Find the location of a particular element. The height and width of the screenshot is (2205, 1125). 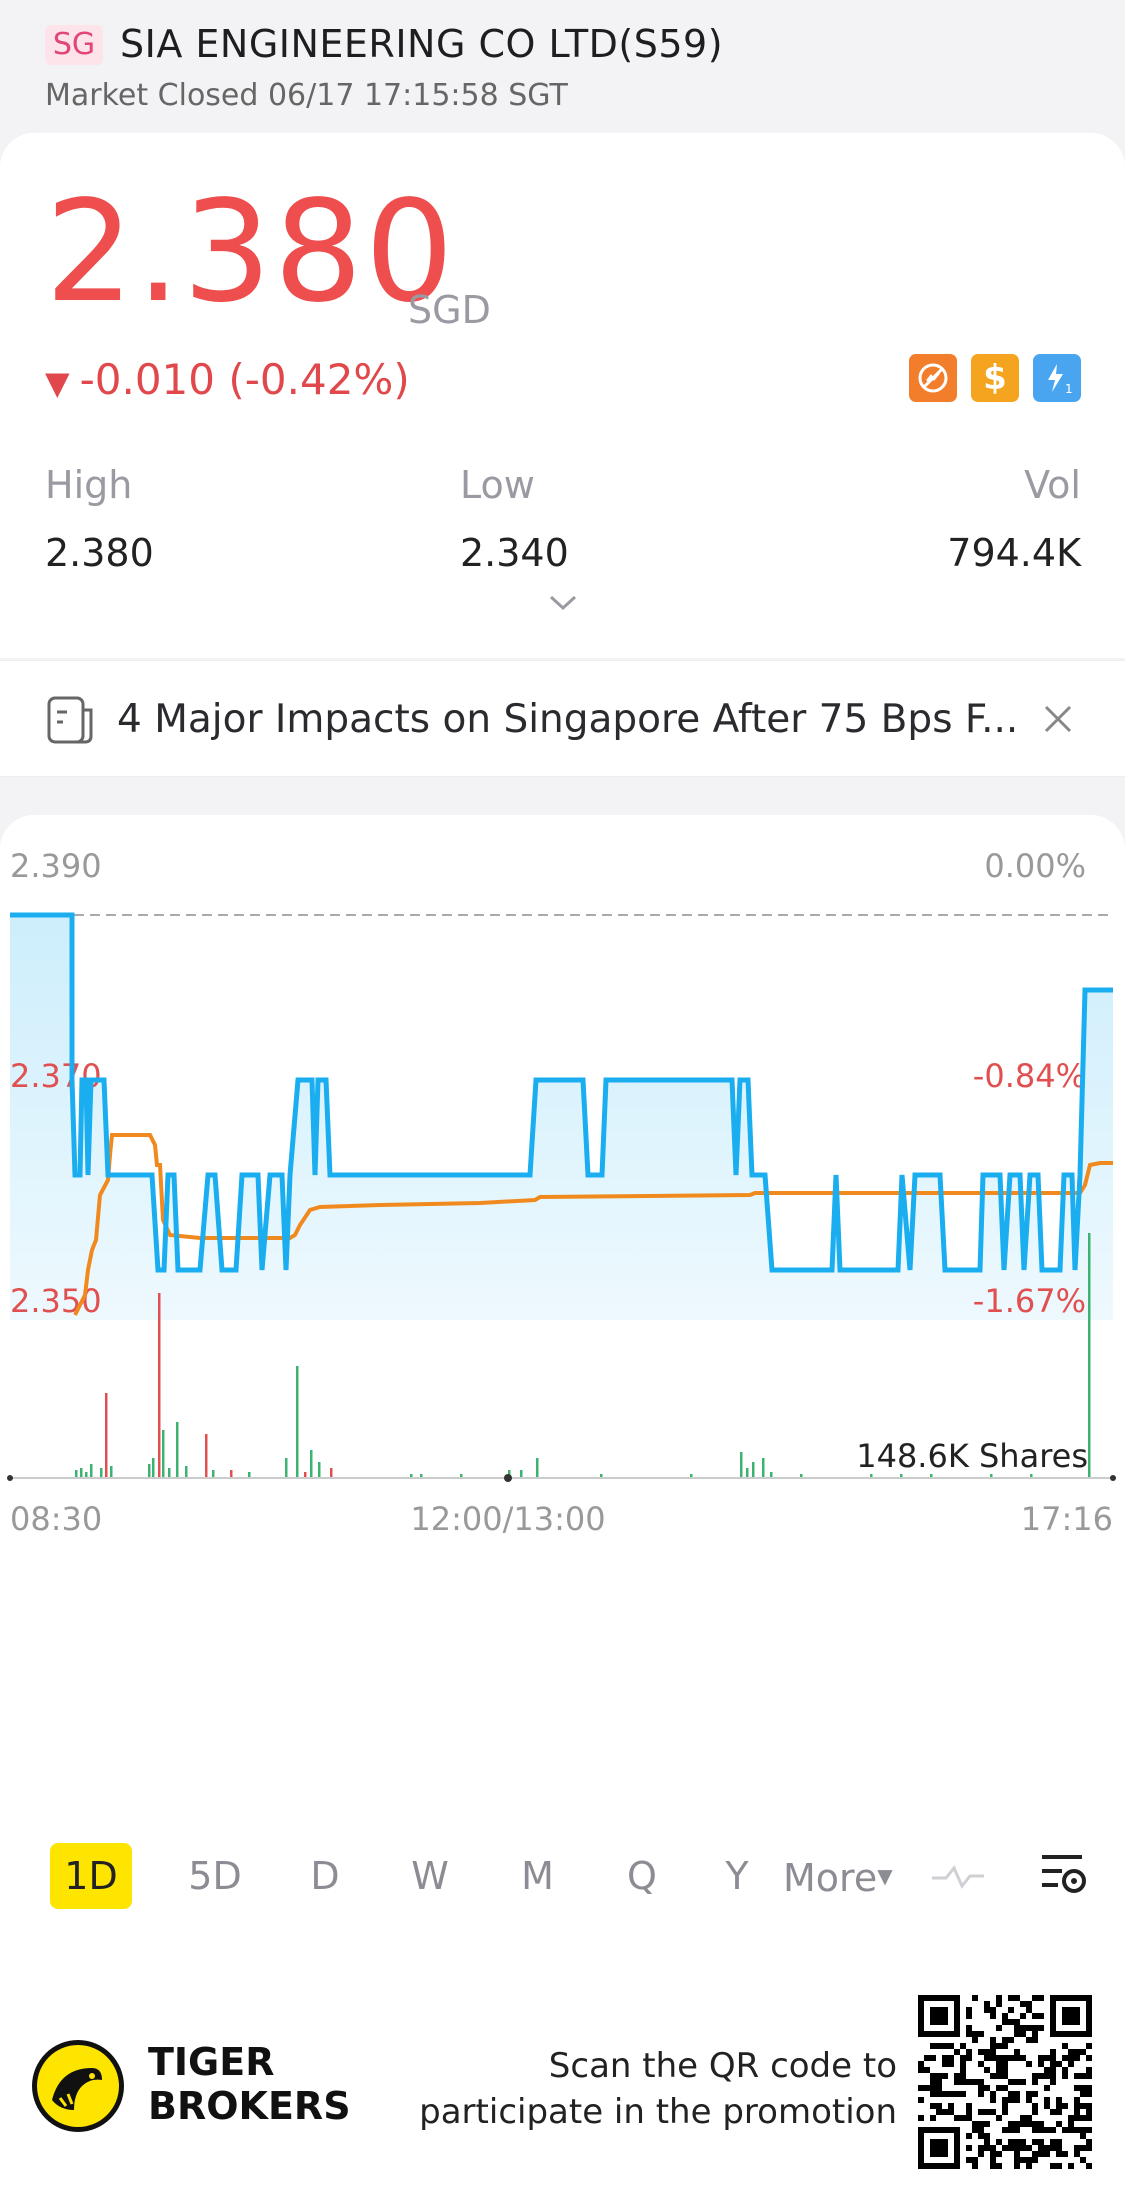

tab-more: More▼ is located at coordinates (839, 1876).